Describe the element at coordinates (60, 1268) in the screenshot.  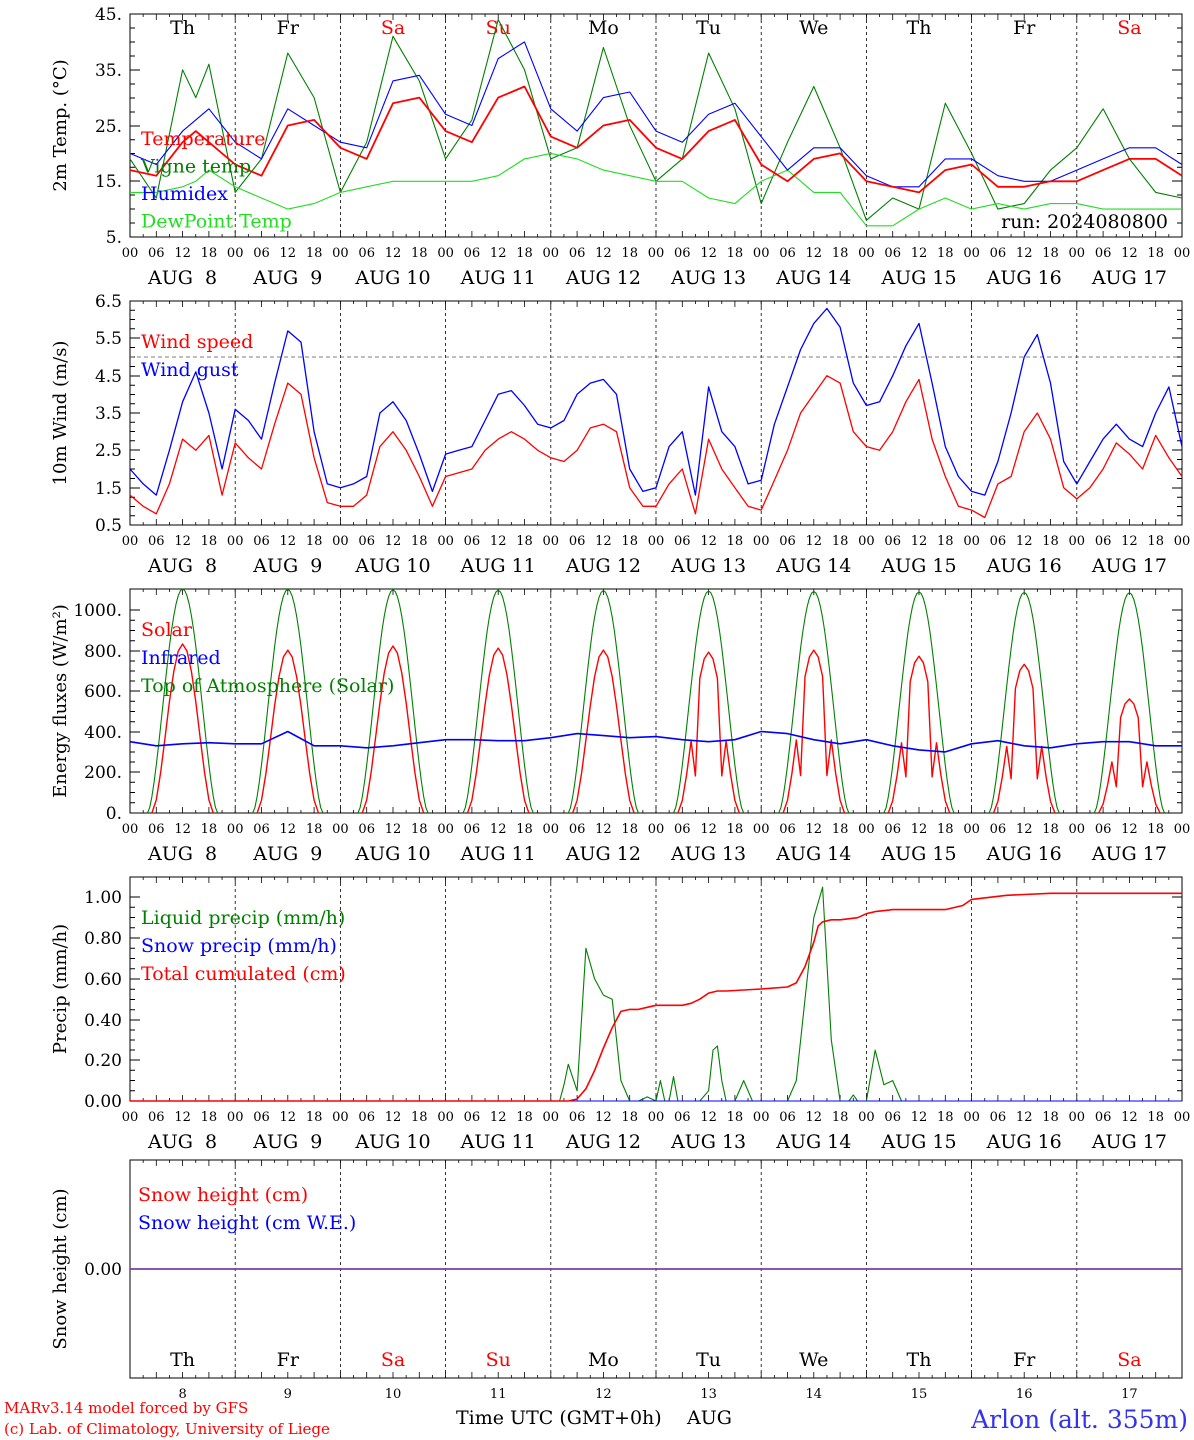
I see `y-axis-label: Snow height (cm)` at that location.